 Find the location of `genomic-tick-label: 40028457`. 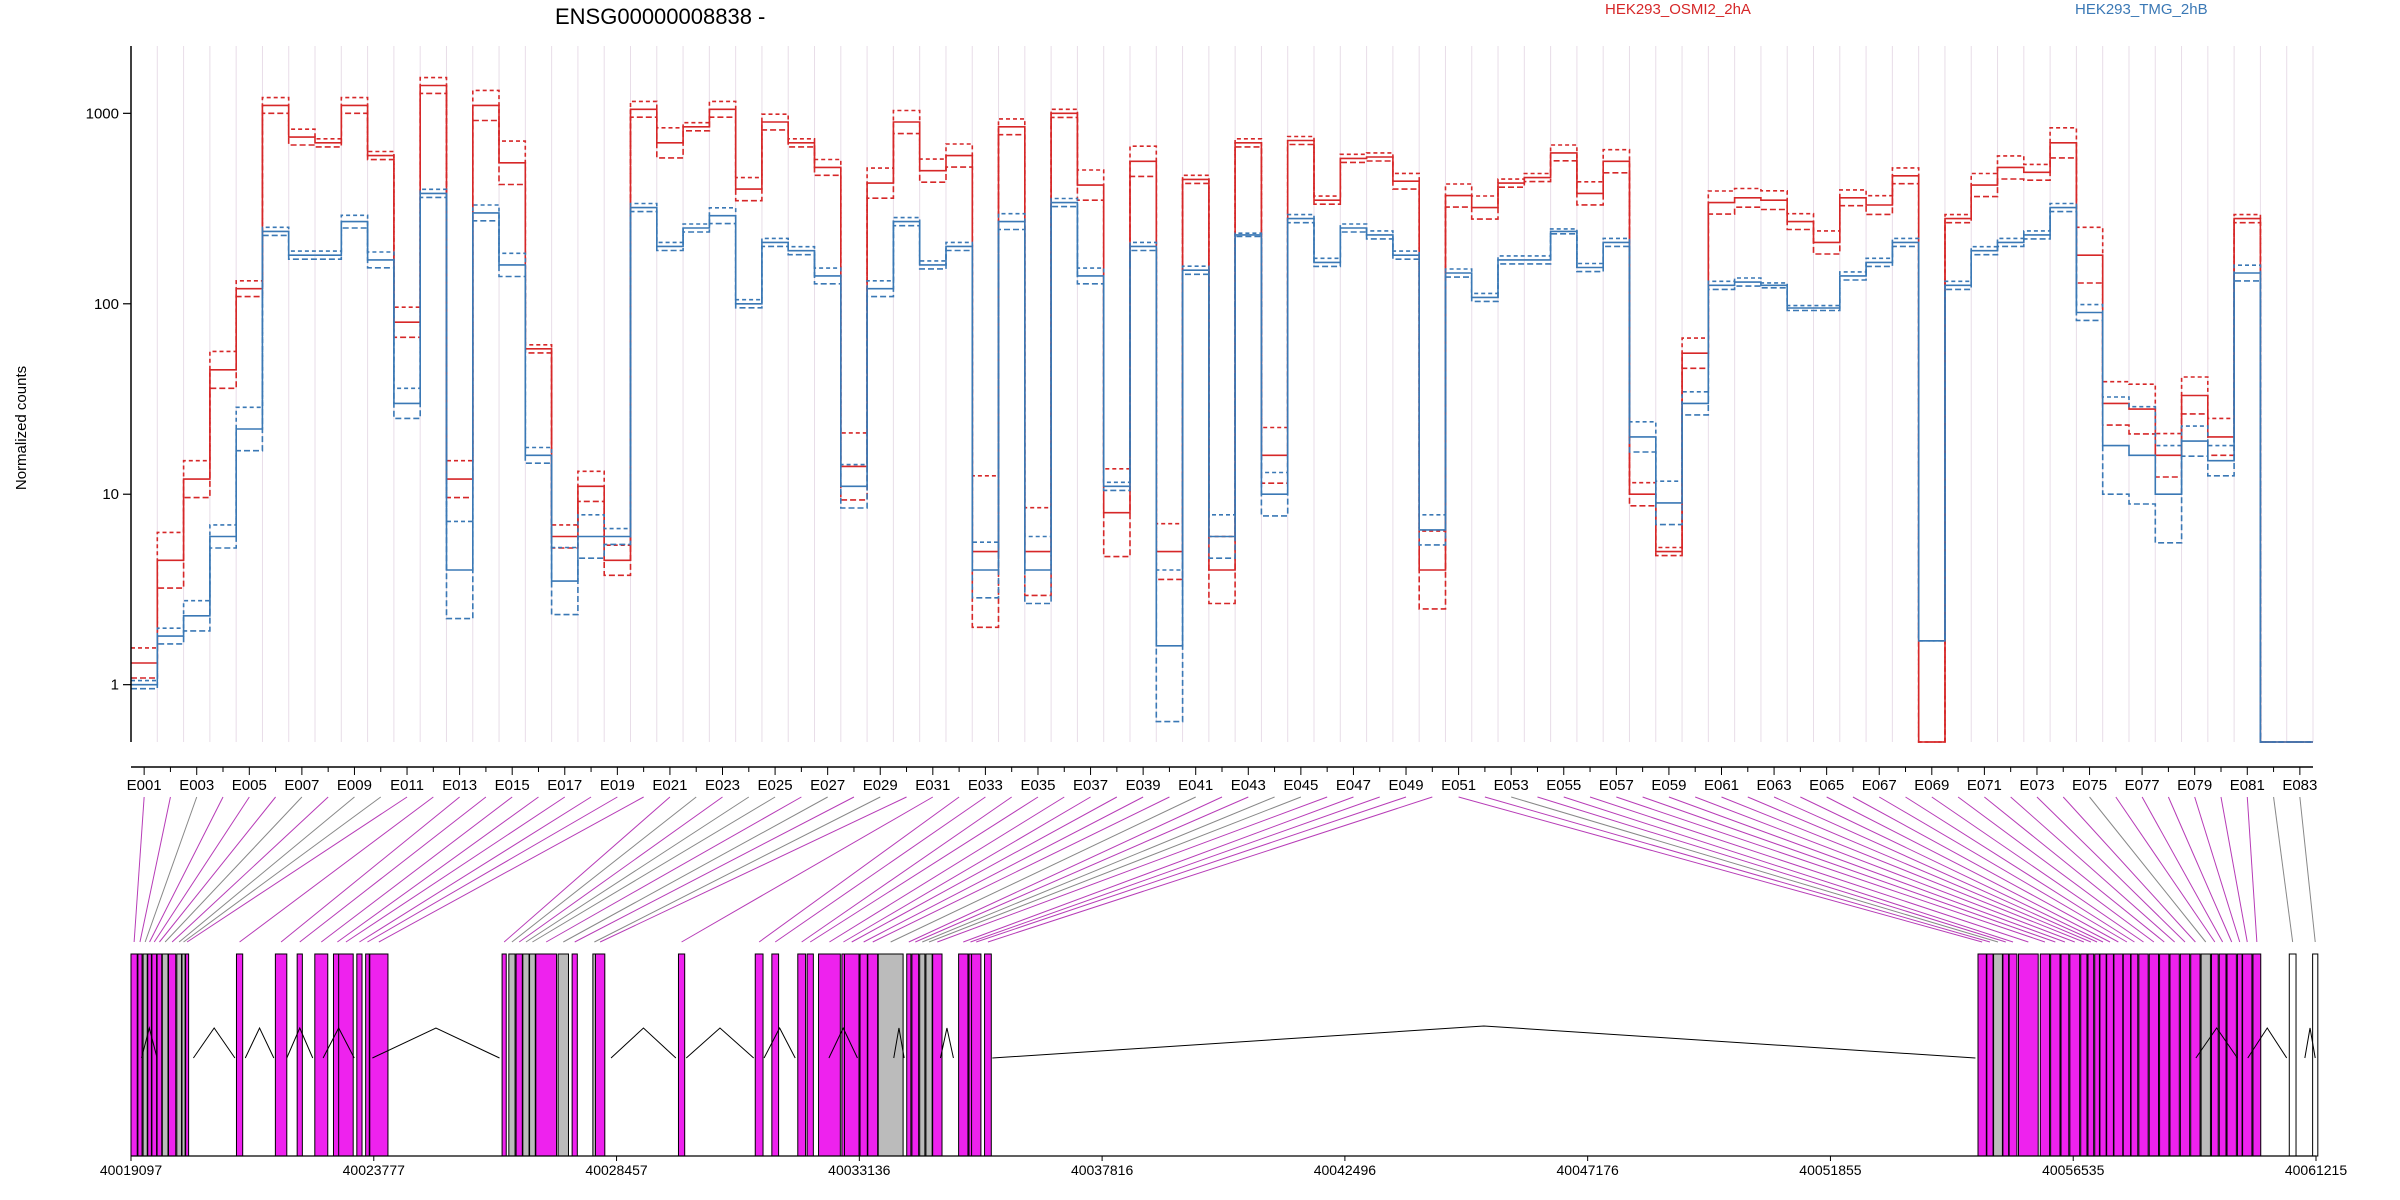

genomic-tick-label: 40028457 is located at coordinates (616, 1170).